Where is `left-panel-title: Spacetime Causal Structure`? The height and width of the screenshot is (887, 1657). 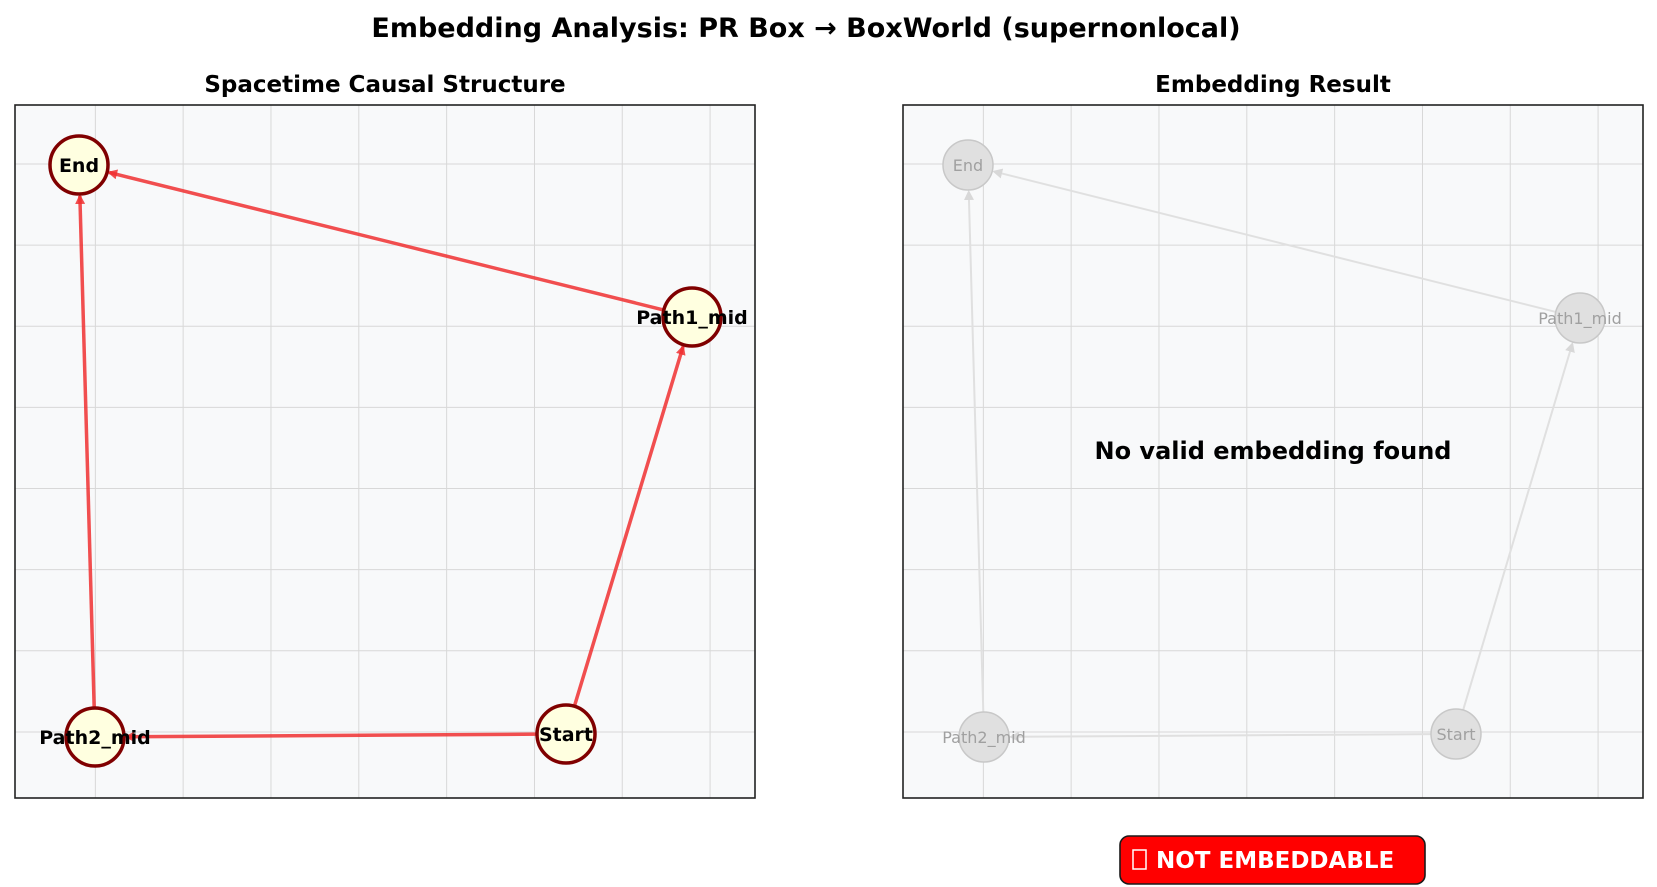
left-panel-title: Spacetime Causal Structure is located at coordinates (384, 85).